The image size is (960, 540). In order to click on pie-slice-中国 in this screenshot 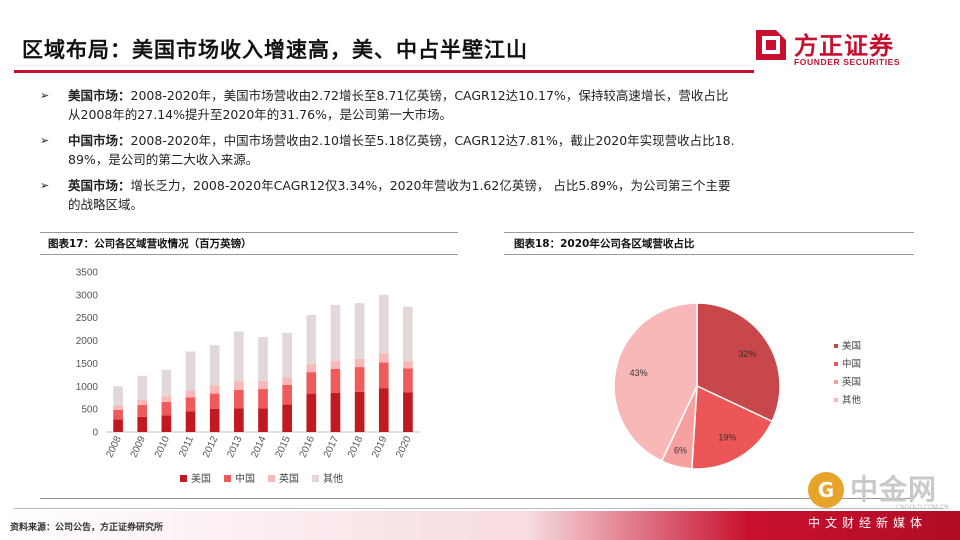, I will do `click(732, 427)`.